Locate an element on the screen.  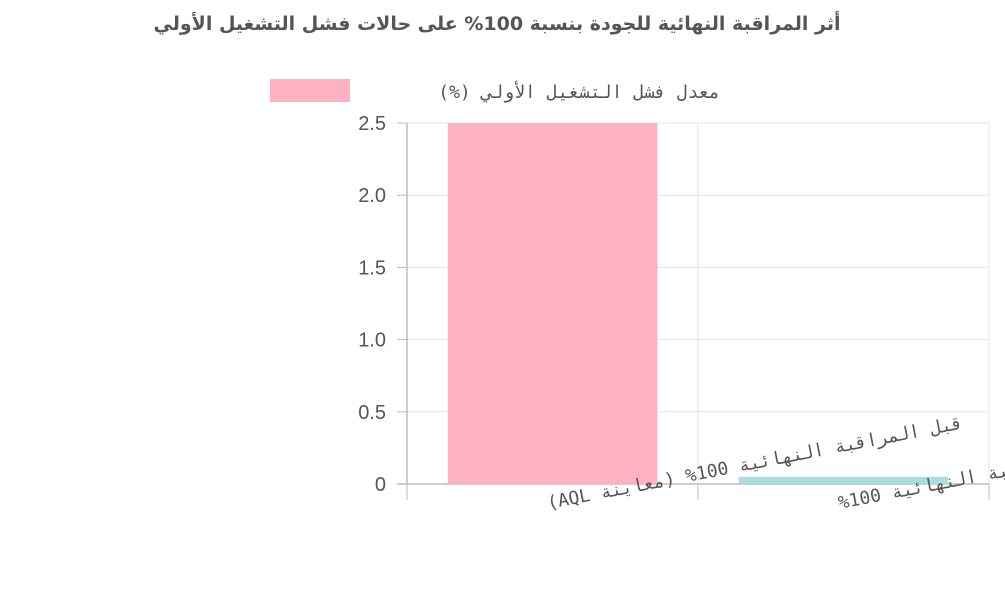
y-tick-label: 1.0 is located at coordinates (372, 341).